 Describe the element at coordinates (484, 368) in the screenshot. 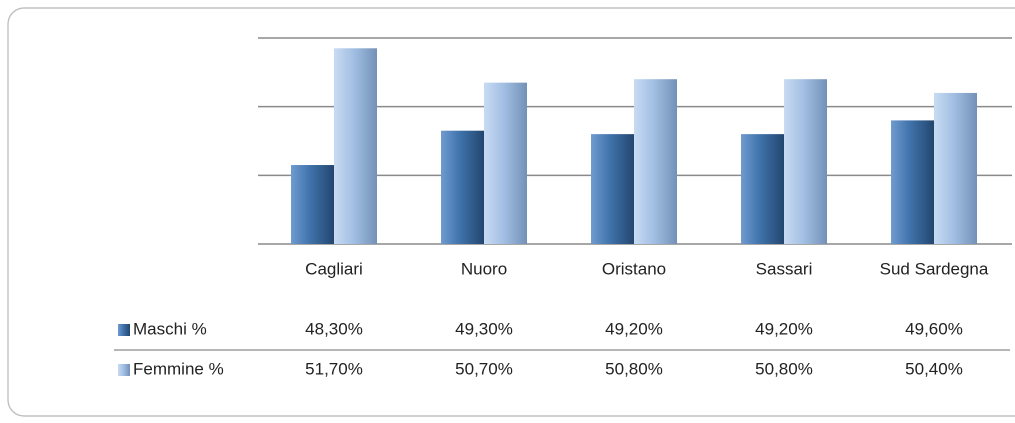

I see `data-label: 50,70%` at that location.